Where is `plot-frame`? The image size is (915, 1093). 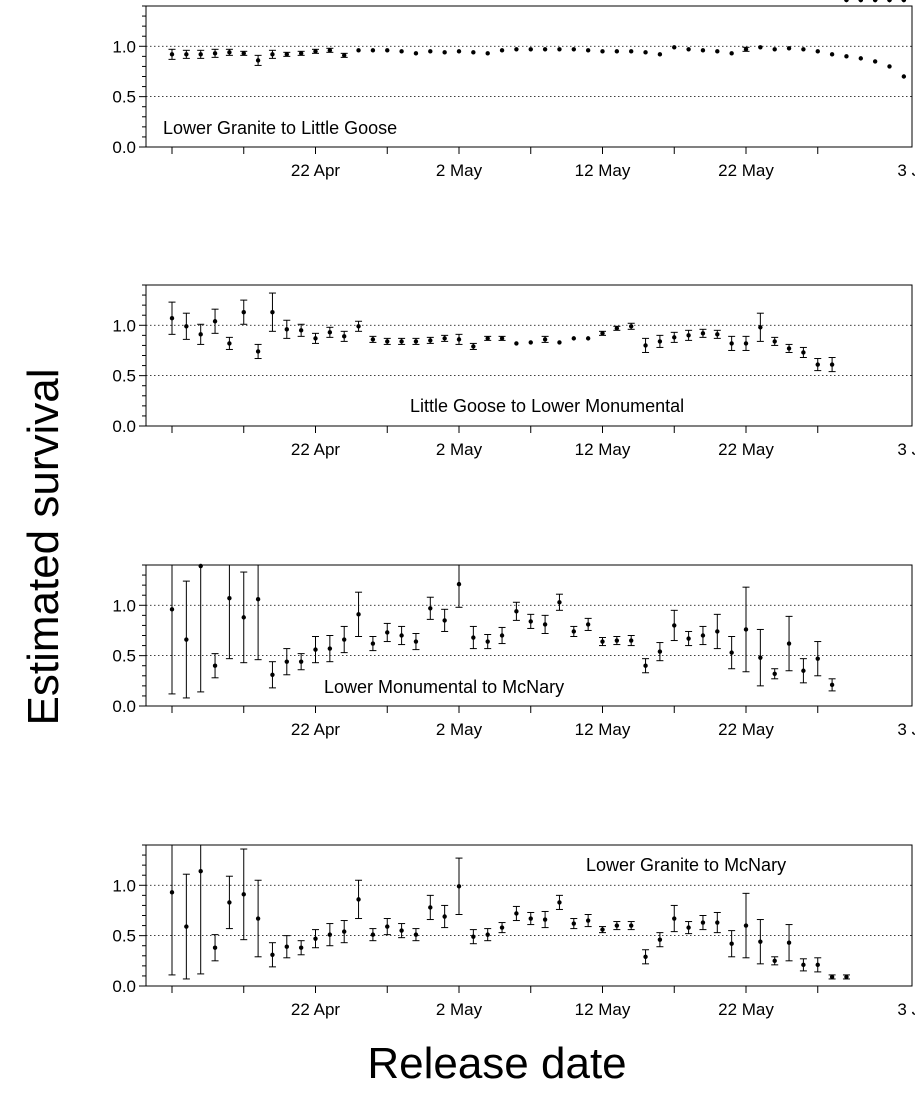
plot-frame is located at coordinates (529, 915).